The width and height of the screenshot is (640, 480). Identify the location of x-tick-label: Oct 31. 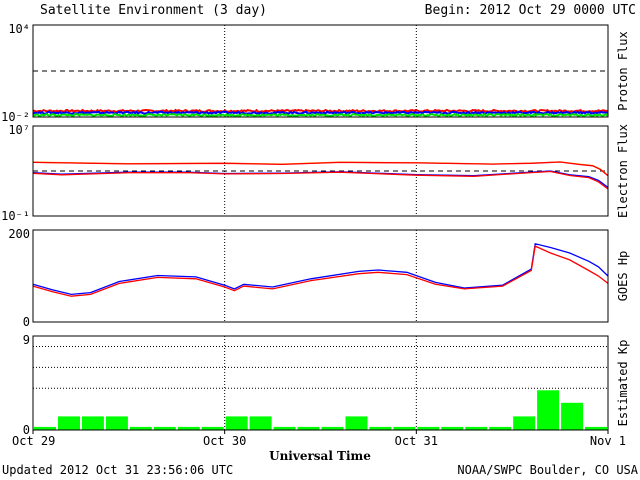
(416, 441).